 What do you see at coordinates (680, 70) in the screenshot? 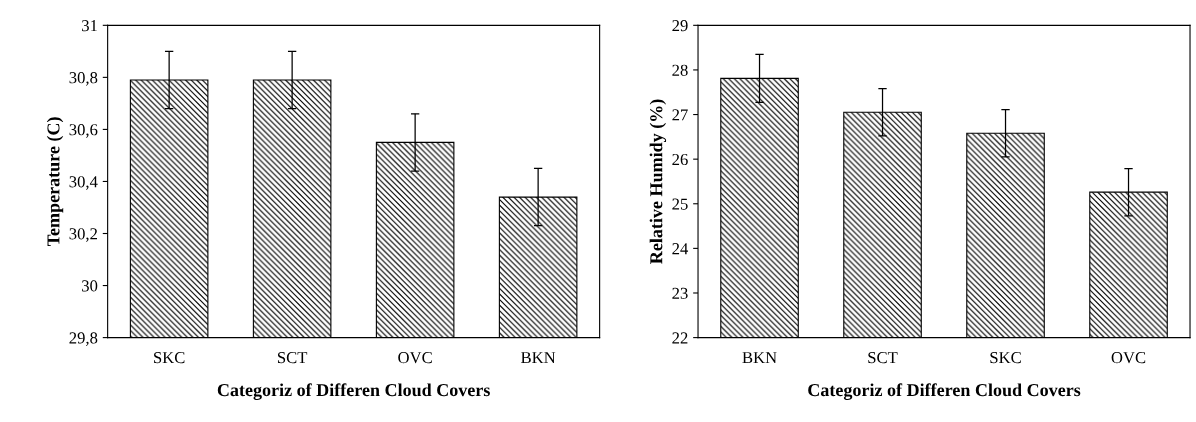
I see `y-tick-label: 28` at bounding box center [680, 70].